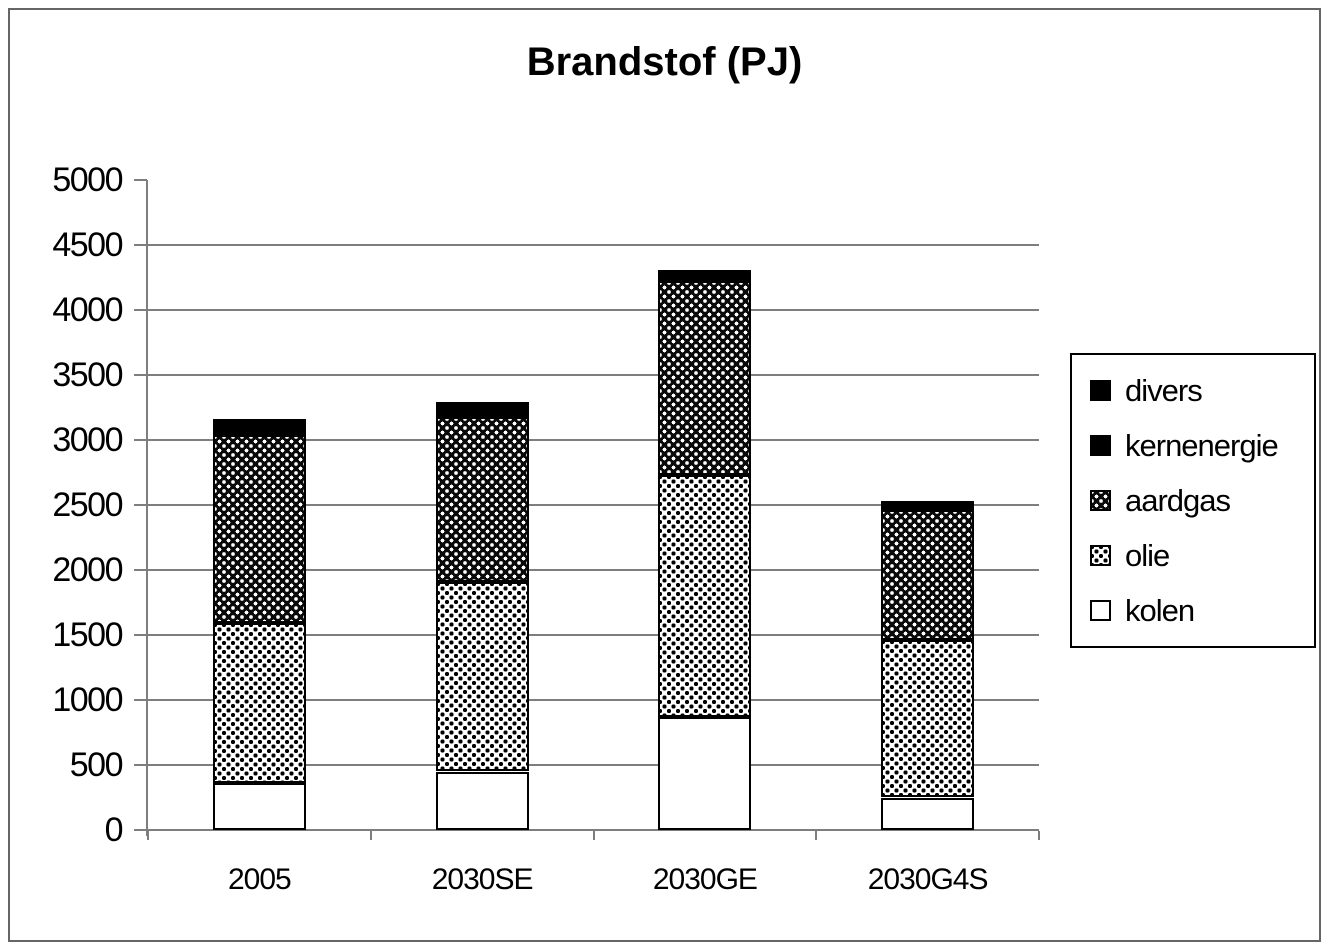 The image size is (1329, 950). I want to click on y-tick-label: 3000, so click(87, 440).